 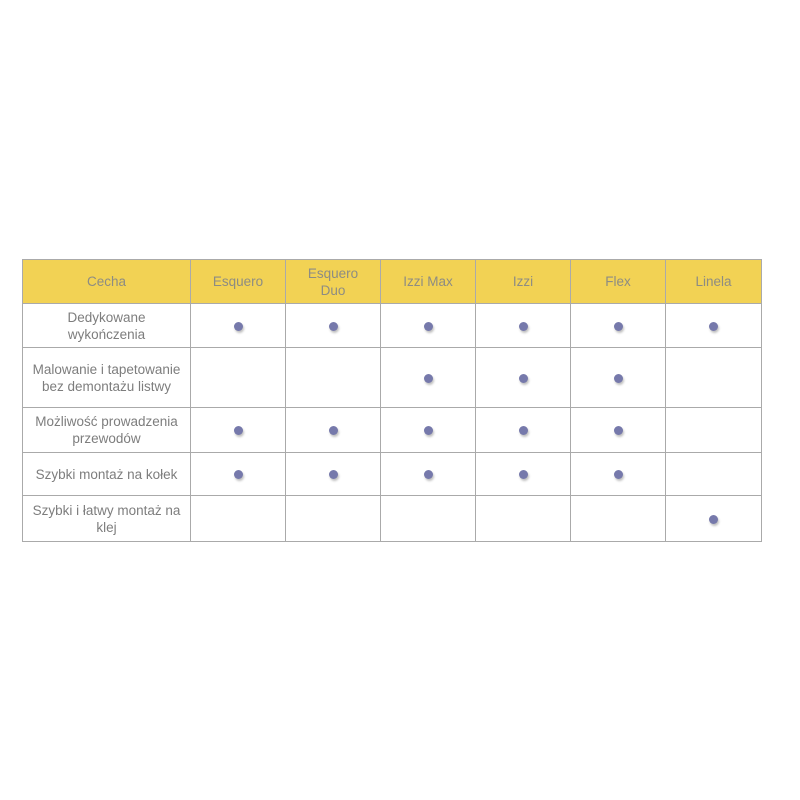 I want to click on column-header-feature: Cecha, so click(x=106, y=281).